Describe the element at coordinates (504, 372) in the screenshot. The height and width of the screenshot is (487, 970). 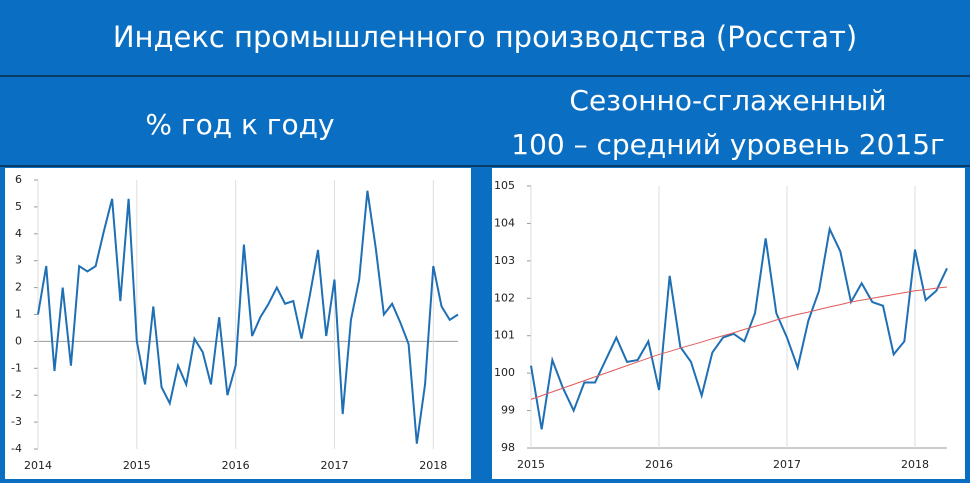
I see `y-tick-label: 100` at that location.